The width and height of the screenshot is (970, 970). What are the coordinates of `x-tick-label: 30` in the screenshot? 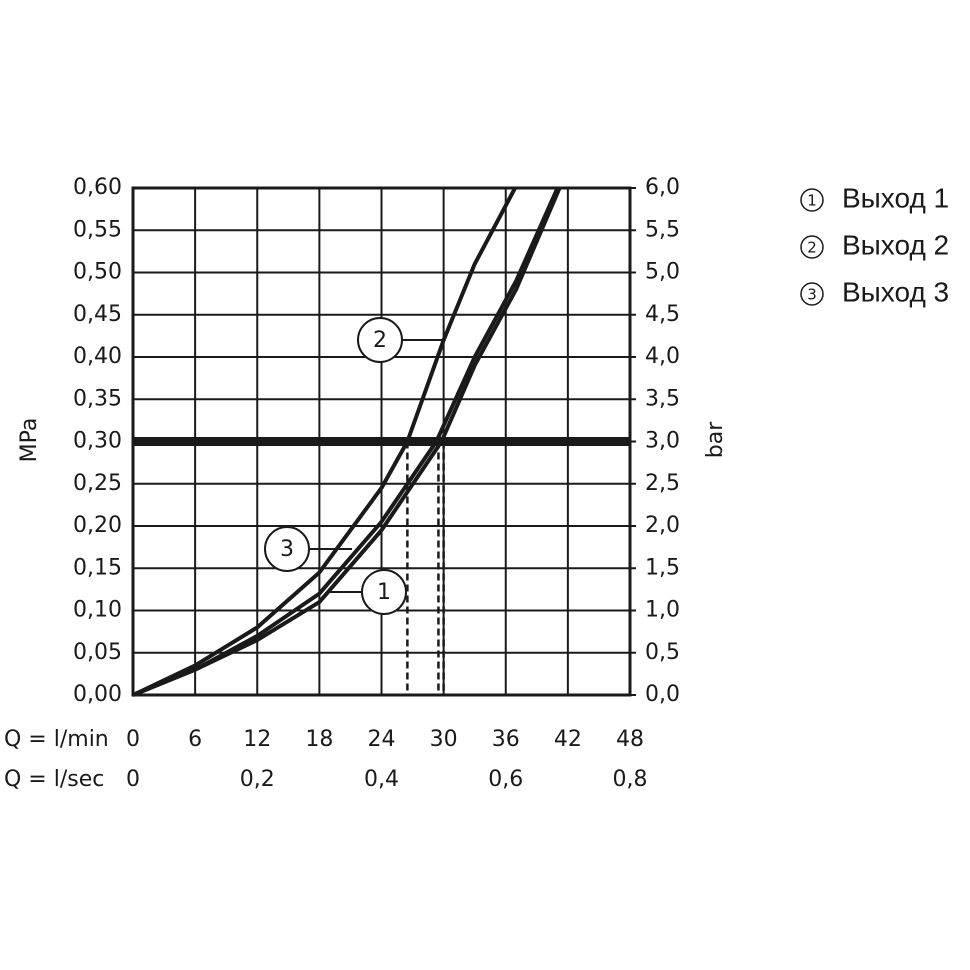 It's located at (444, 739).